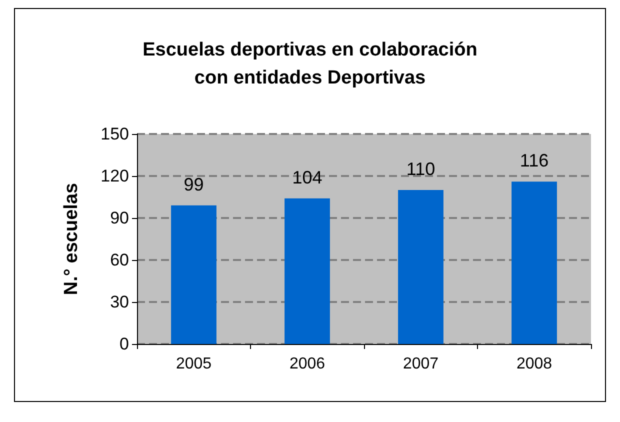 The height and width of the screenshot is (422, 620). What do you see at coordinates (71, 239) in the screenshot?
I see `y-axis-title: N.° escuelas` at bounding box center [71, 239].